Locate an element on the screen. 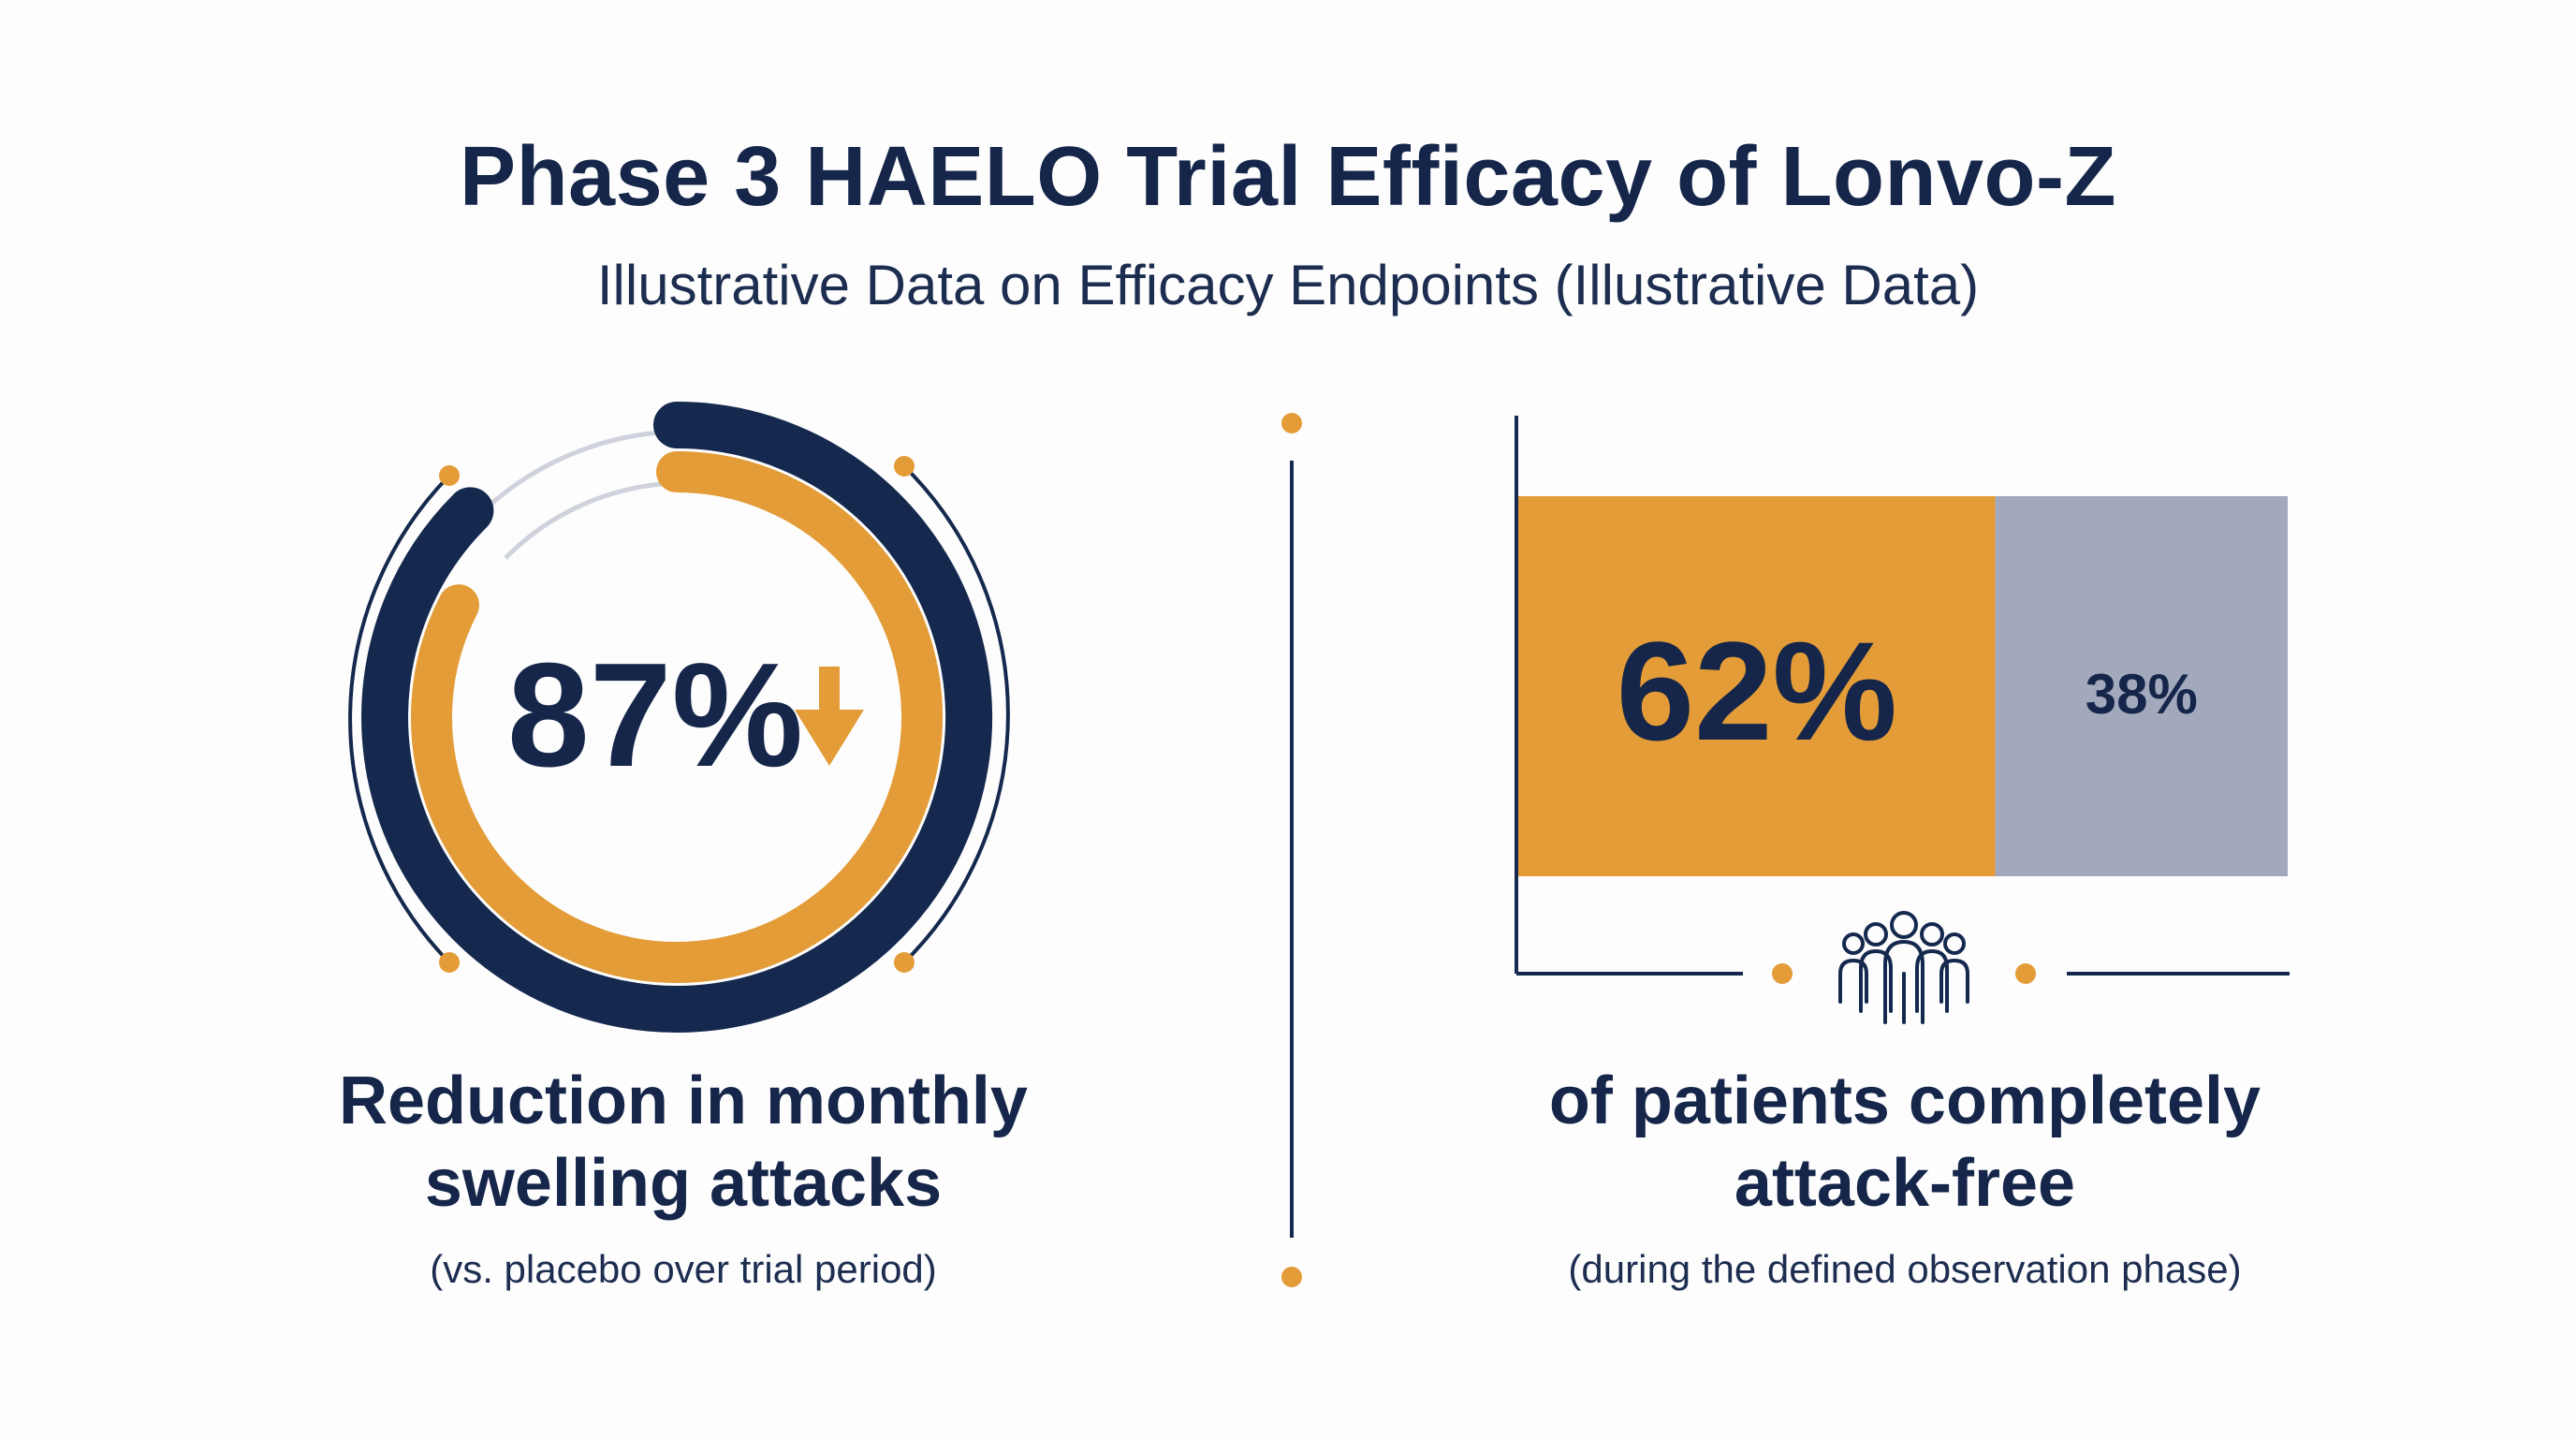 This screenshot has height=1438, width=2576. stacked-bar-chart: 62% 38% is located at coordinates (1902, 720).